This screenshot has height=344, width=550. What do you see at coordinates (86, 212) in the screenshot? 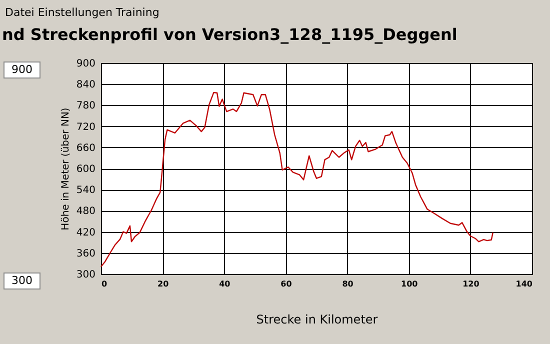
I see `y-tick-label: 480` at bounding box center [86, 212].